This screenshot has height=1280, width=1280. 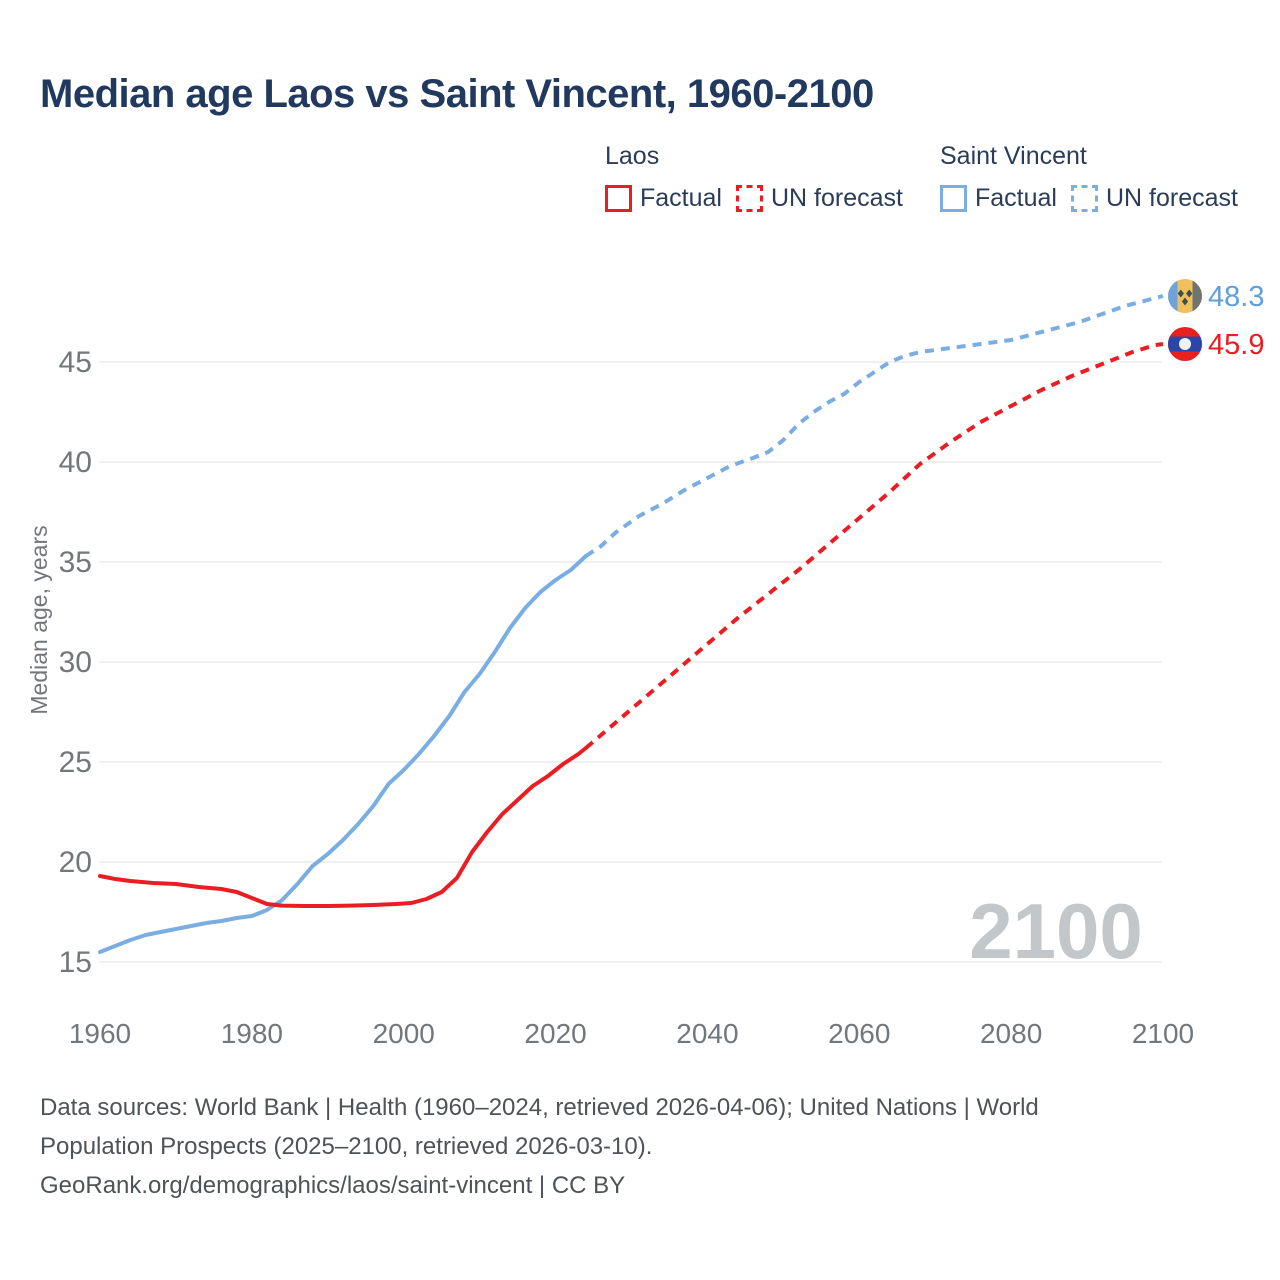 I want to click on end-value-label-saint-vincent: 48.3, so click(x=1236, y=297).